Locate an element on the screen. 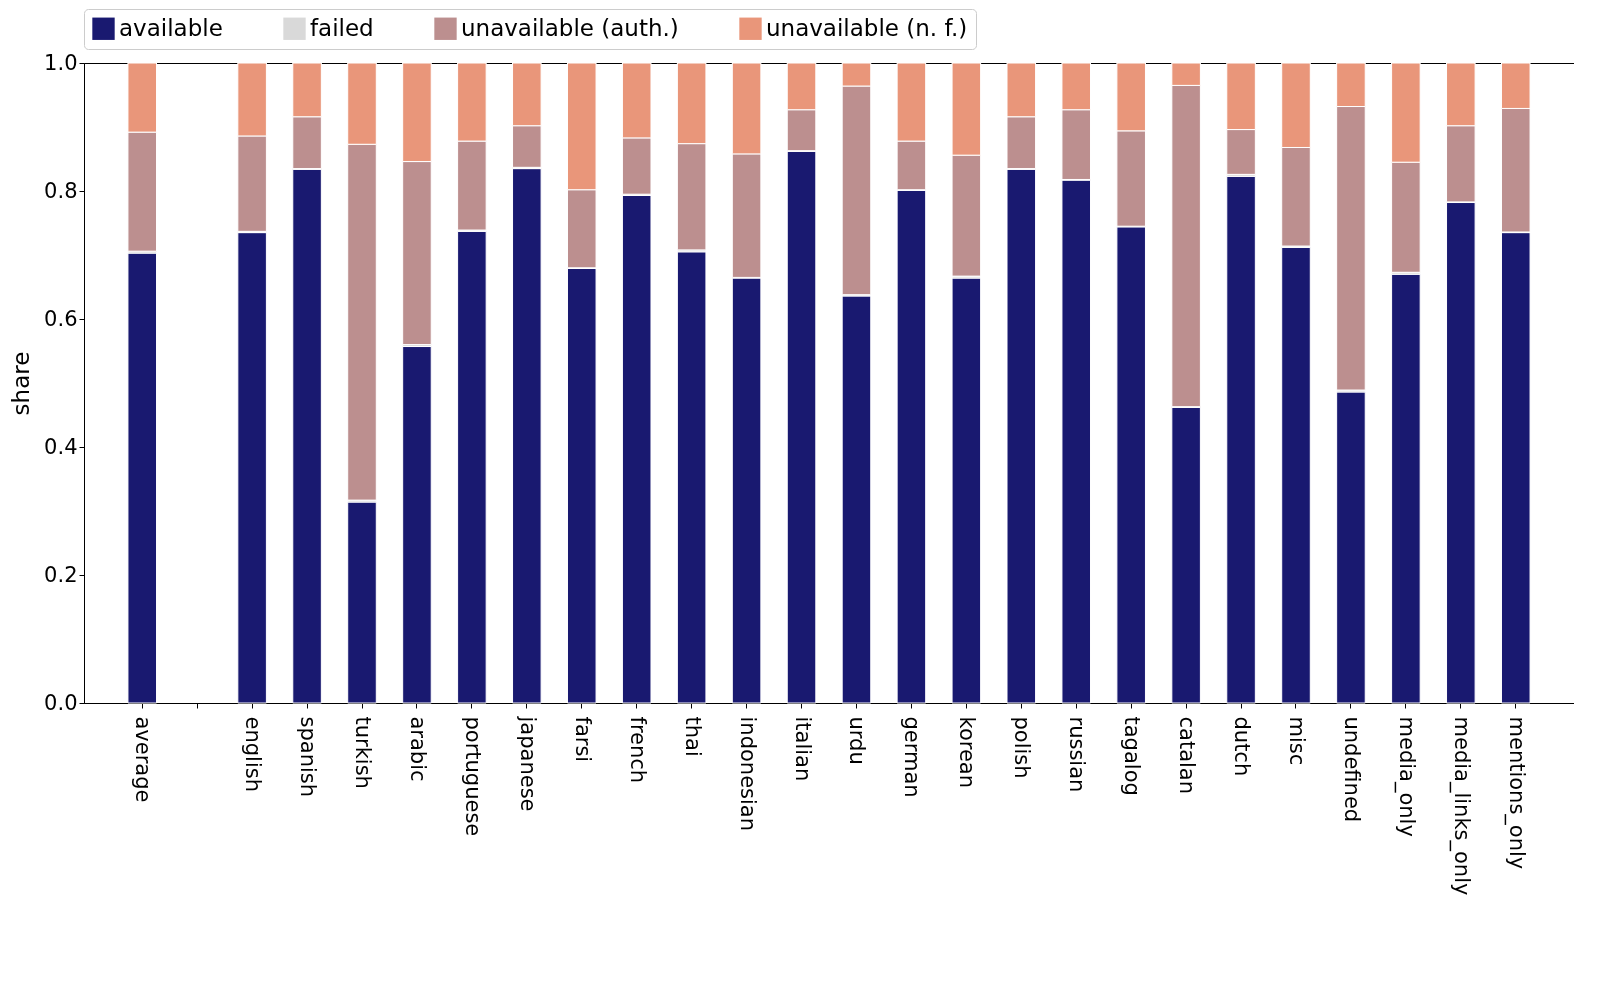 This screenshot has height=981, width=1621. x-tick-label: korean is located at coordinates (967, 752).